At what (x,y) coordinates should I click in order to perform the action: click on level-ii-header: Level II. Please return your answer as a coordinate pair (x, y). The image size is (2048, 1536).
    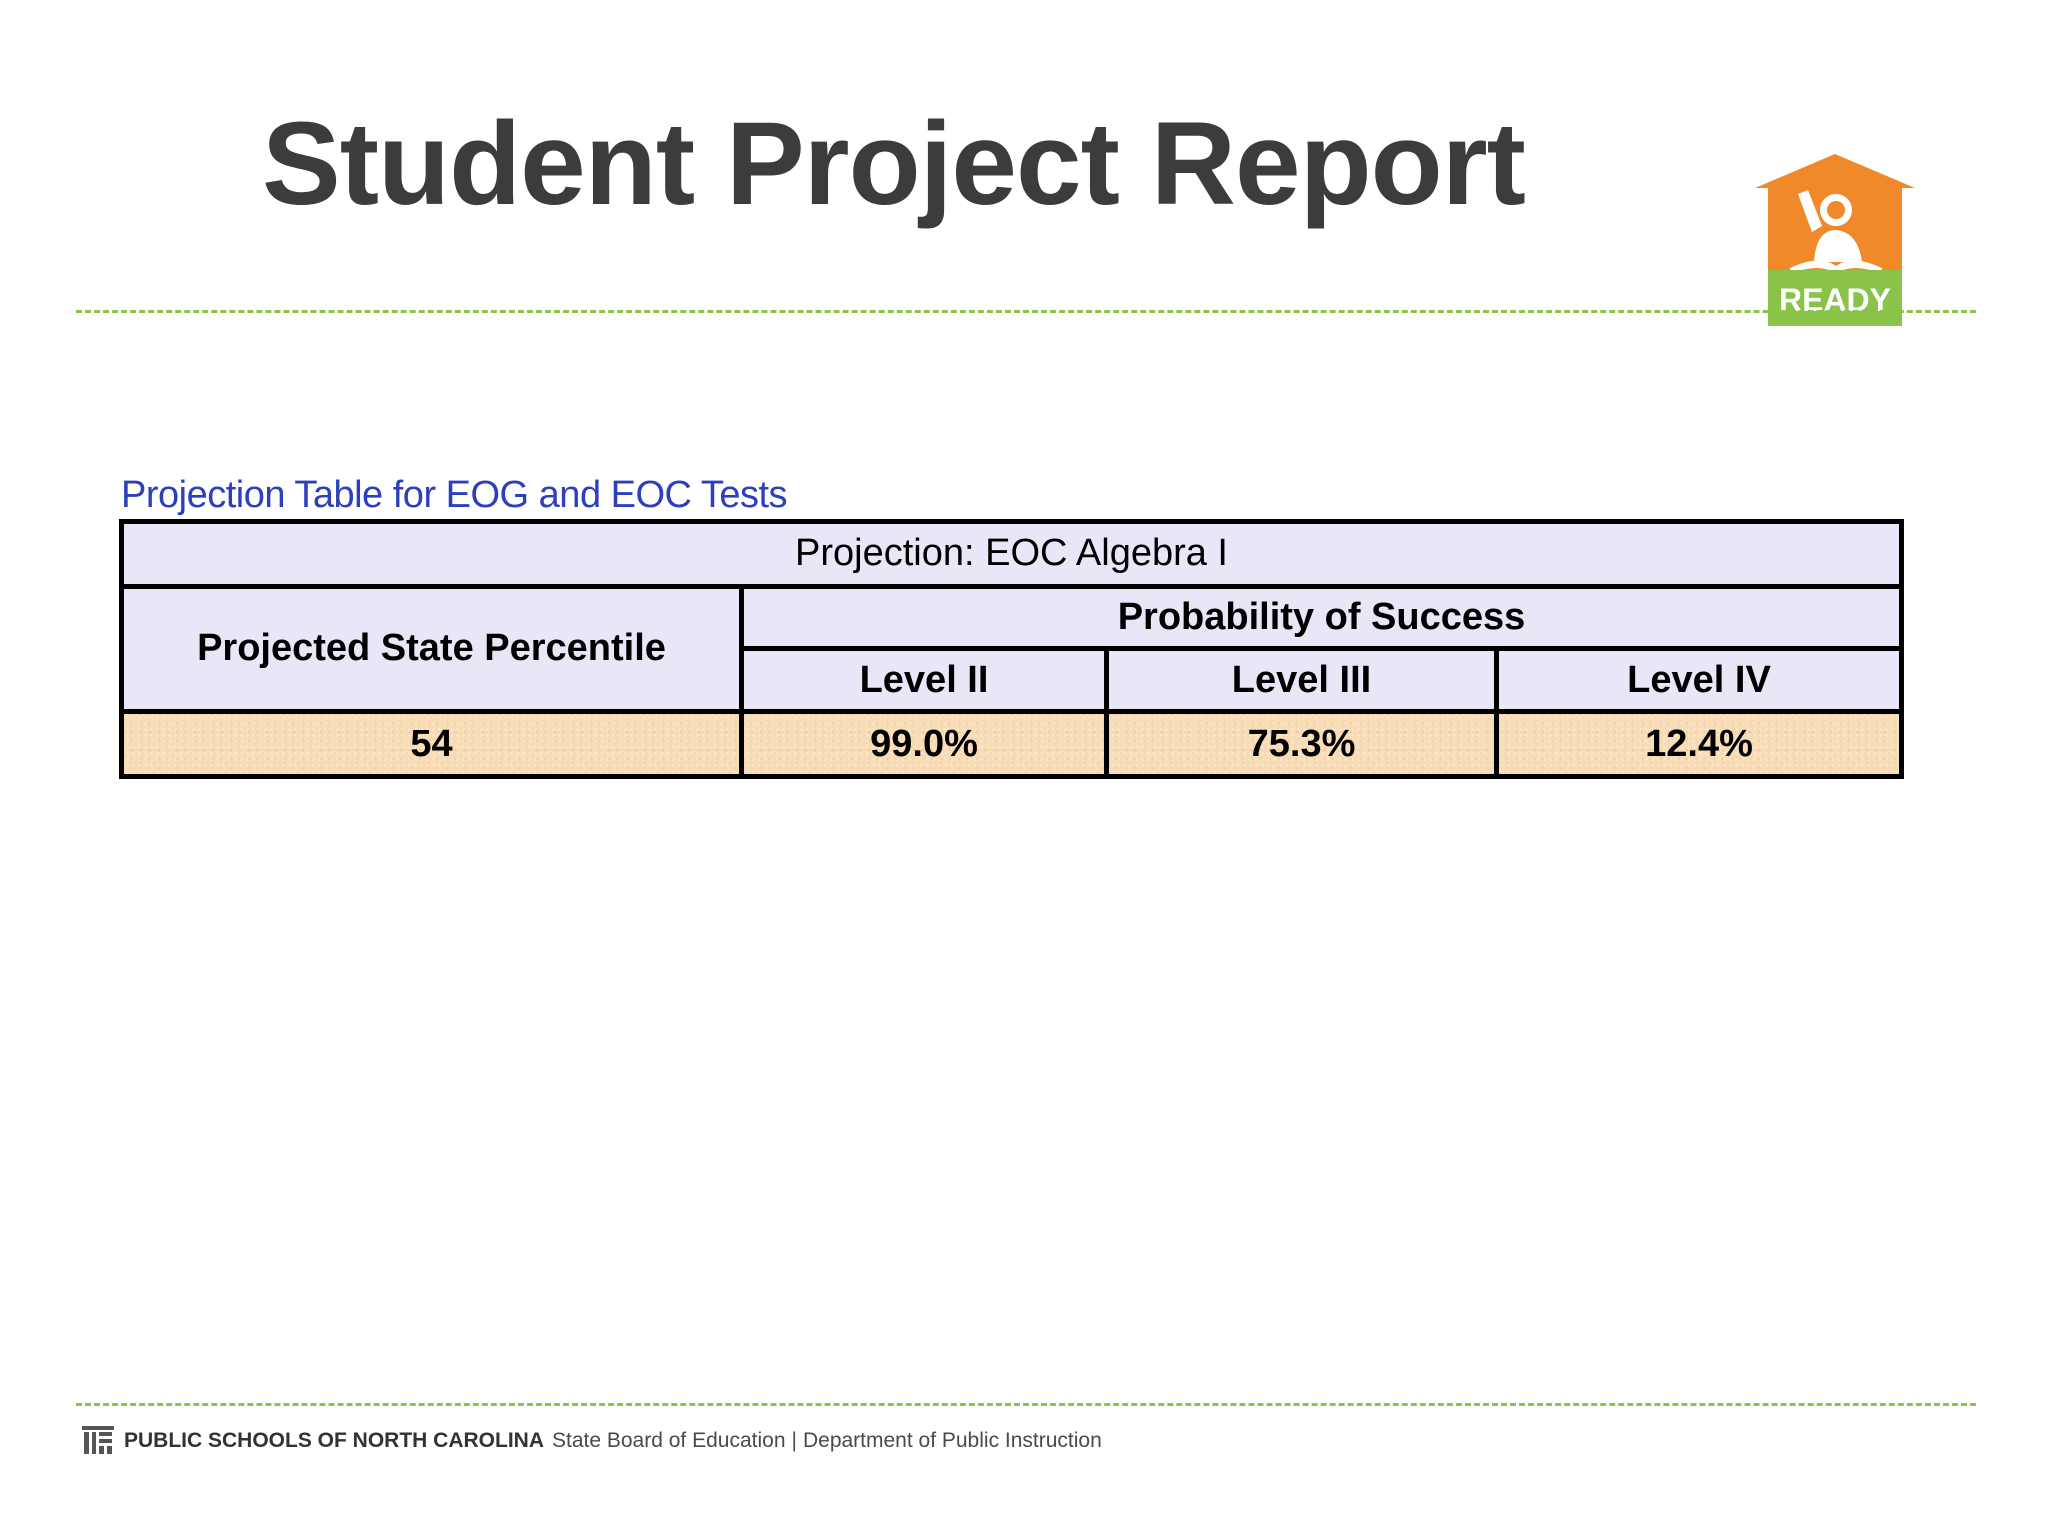
    Looking at the image, I should click on (924, 680).